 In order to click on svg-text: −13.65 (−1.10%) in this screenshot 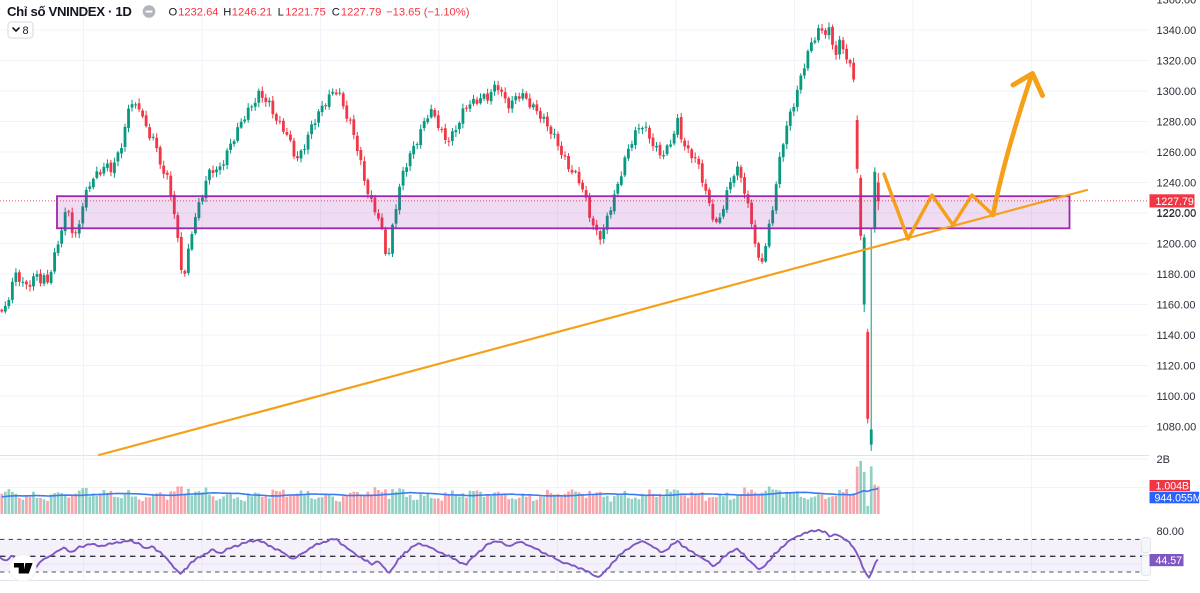, I will do `click(428, 13)`.